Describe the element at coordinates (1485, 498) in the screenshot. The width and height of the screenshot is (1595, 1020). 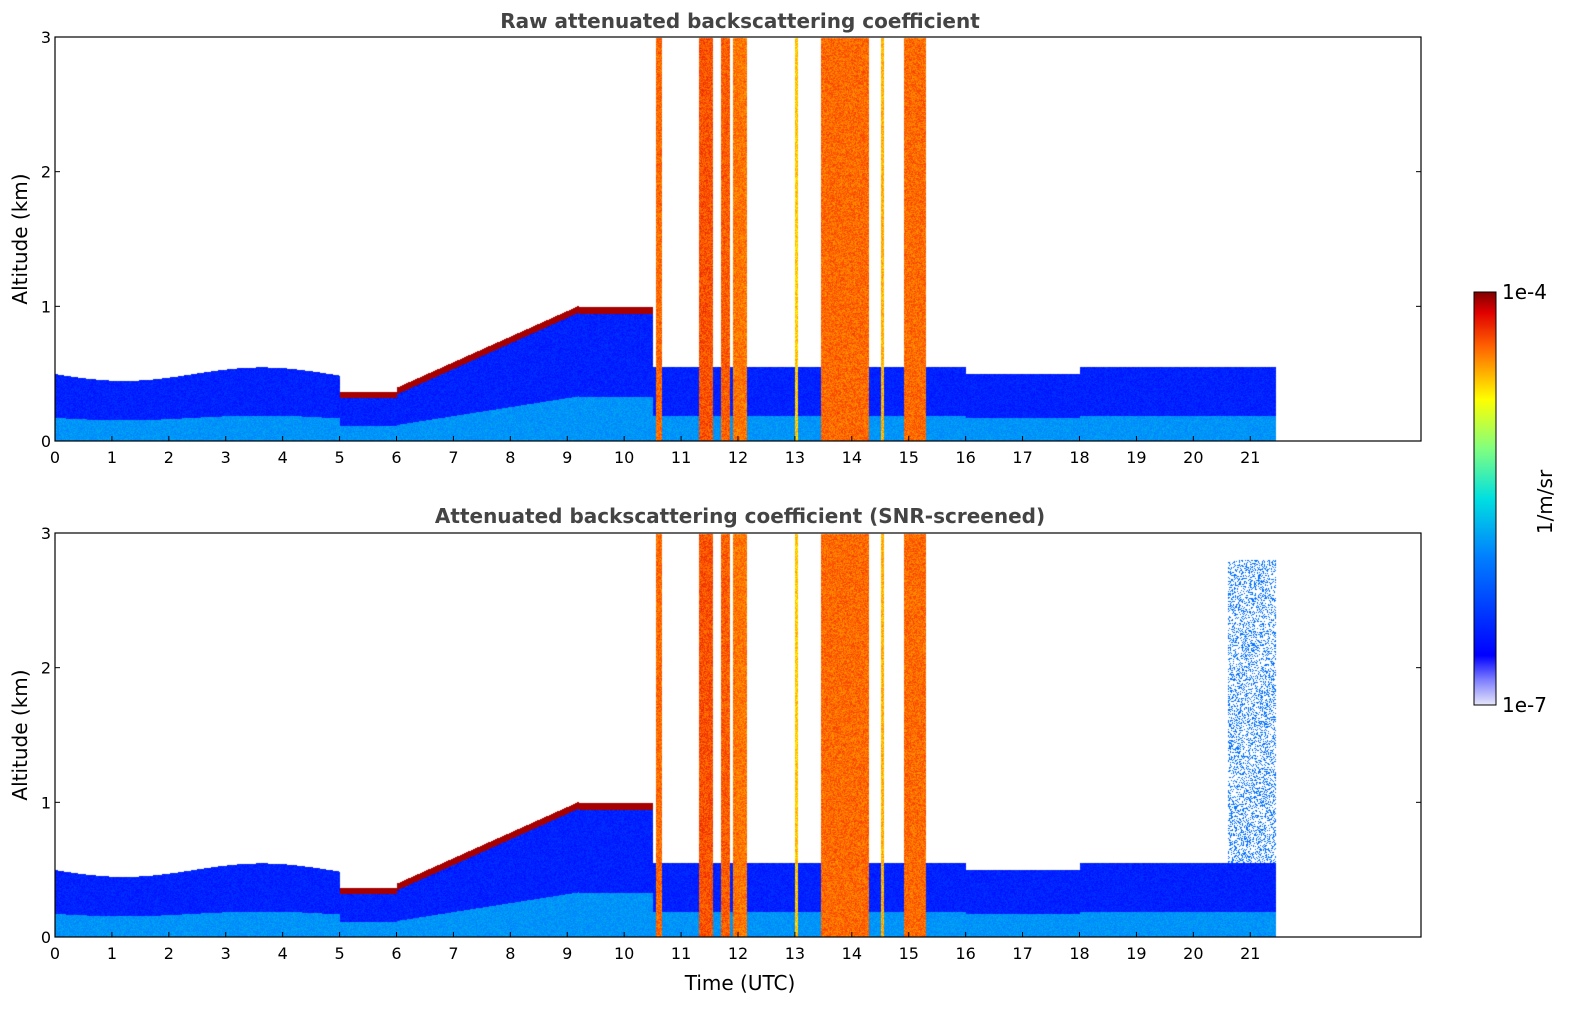
I see `colorbar-gradient` at that location.